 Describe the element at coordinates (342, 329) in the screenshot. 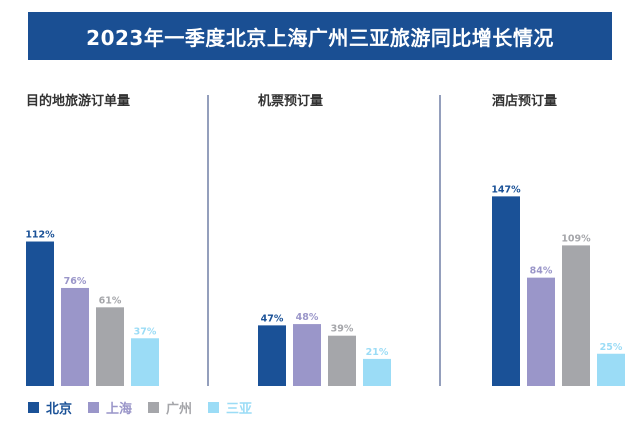

I see `data-label-panel2-3: 39%` at that location.